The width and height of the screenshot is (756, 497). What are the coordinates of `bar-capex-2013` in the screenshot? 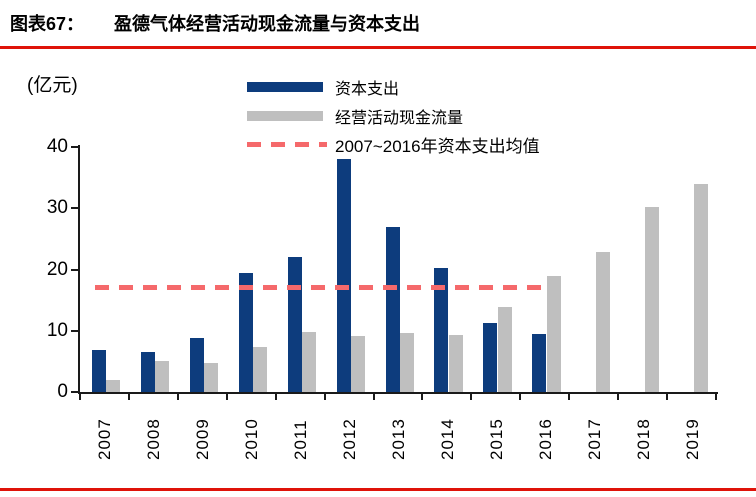 It's located at (392, 309).